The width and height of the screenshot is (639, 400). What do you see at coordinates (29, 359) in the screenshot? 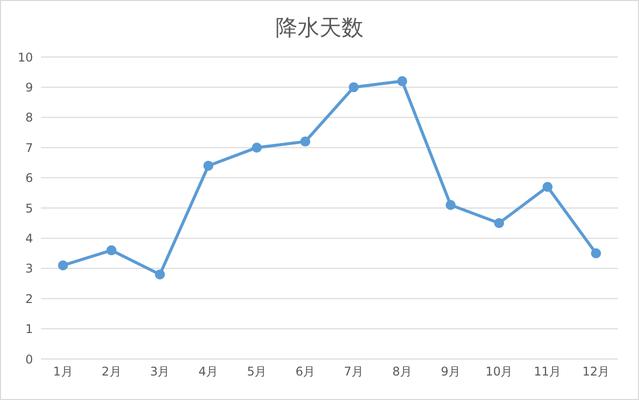
I see `y-tick-label: 0` at bounding box center [29, 359].